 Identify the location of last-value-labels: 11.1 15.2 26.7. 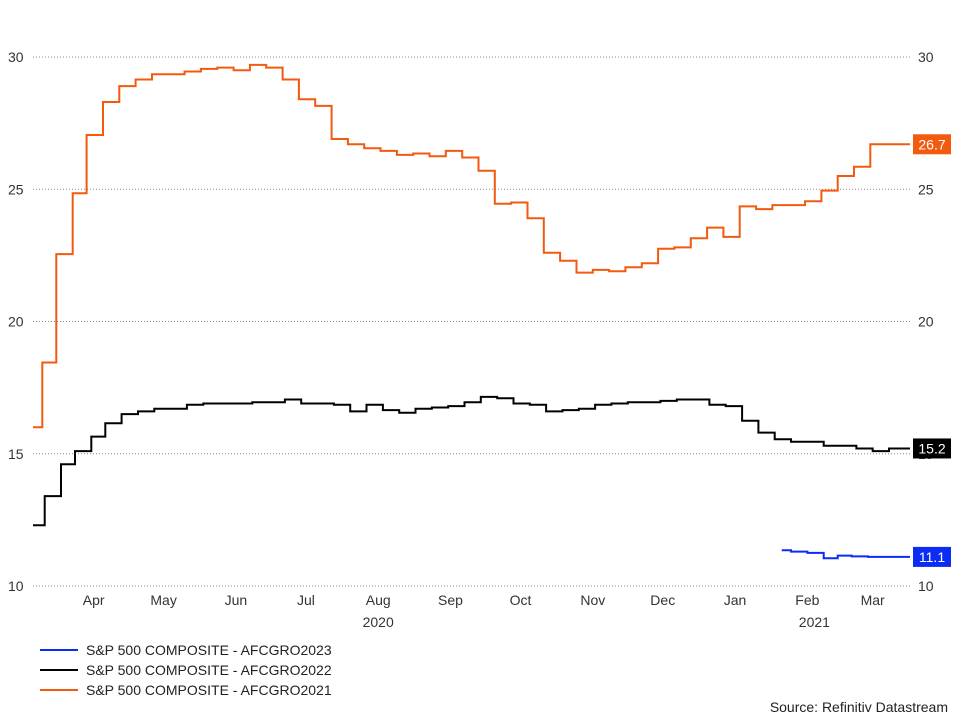
(932, 350).